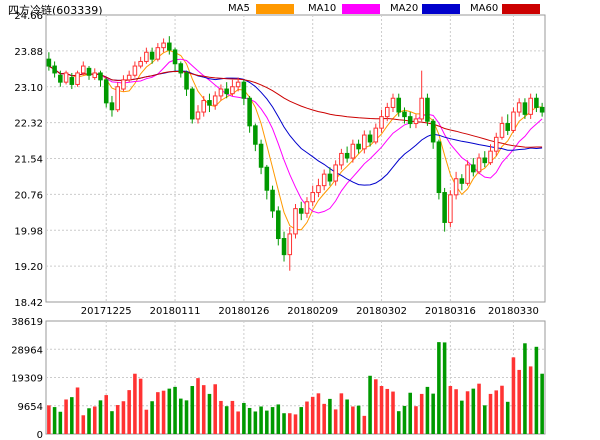  Describe the element at coordinates (27, 350) in the screenshot. I see `volume-tick-label: 28964` at that location.